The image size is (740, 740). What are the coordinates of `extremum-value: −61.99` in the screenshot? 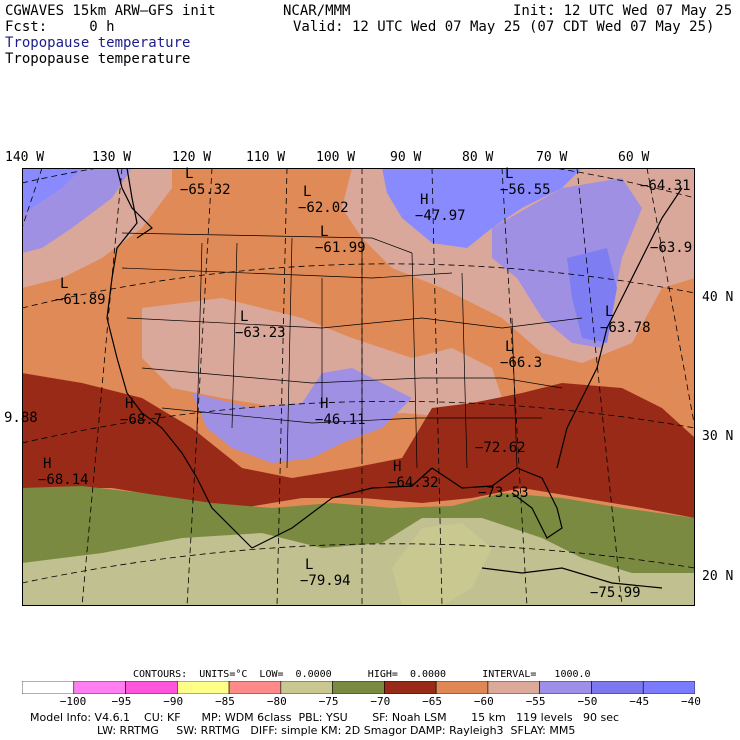 It's located at (340, 248).